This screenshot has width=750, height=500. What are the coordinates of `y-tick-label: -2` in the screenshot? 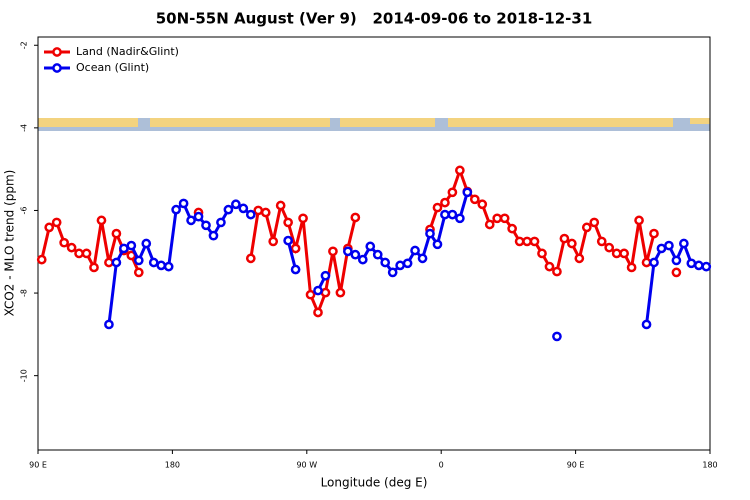 It's located at (24, 45).